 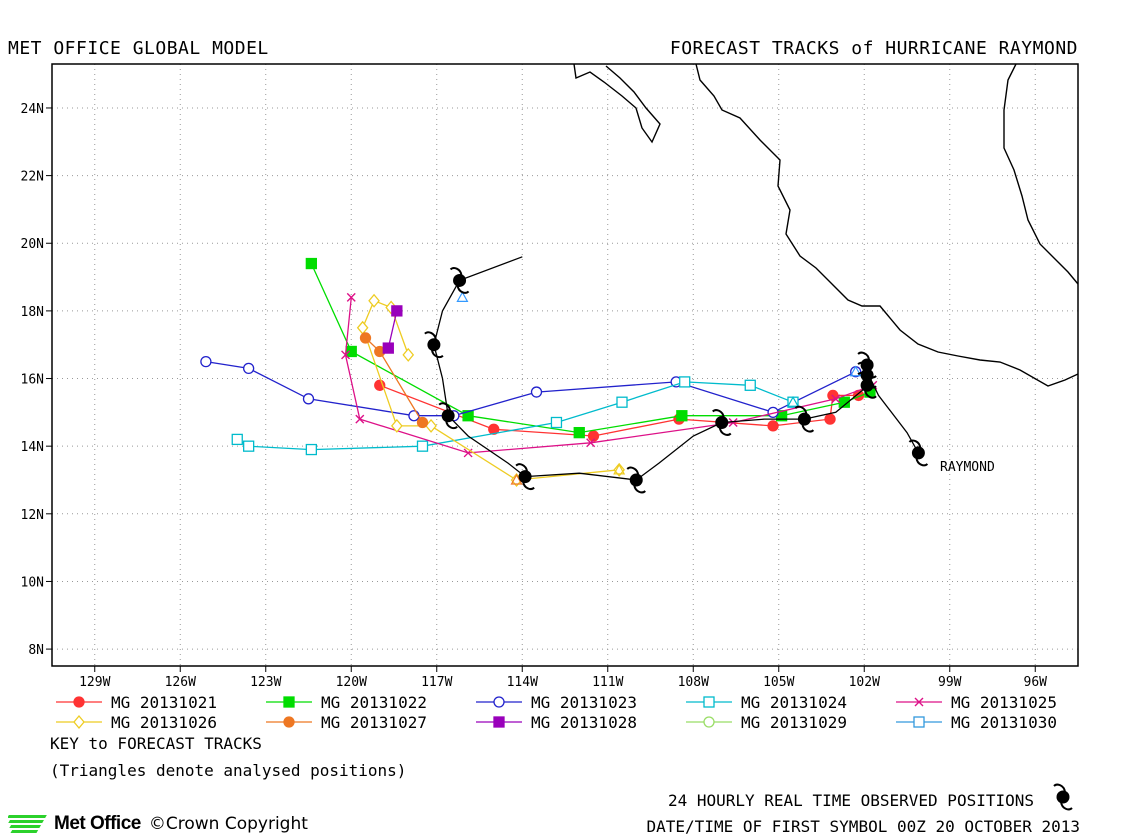 I want to click on observed-track, so click(x=676, y=375).